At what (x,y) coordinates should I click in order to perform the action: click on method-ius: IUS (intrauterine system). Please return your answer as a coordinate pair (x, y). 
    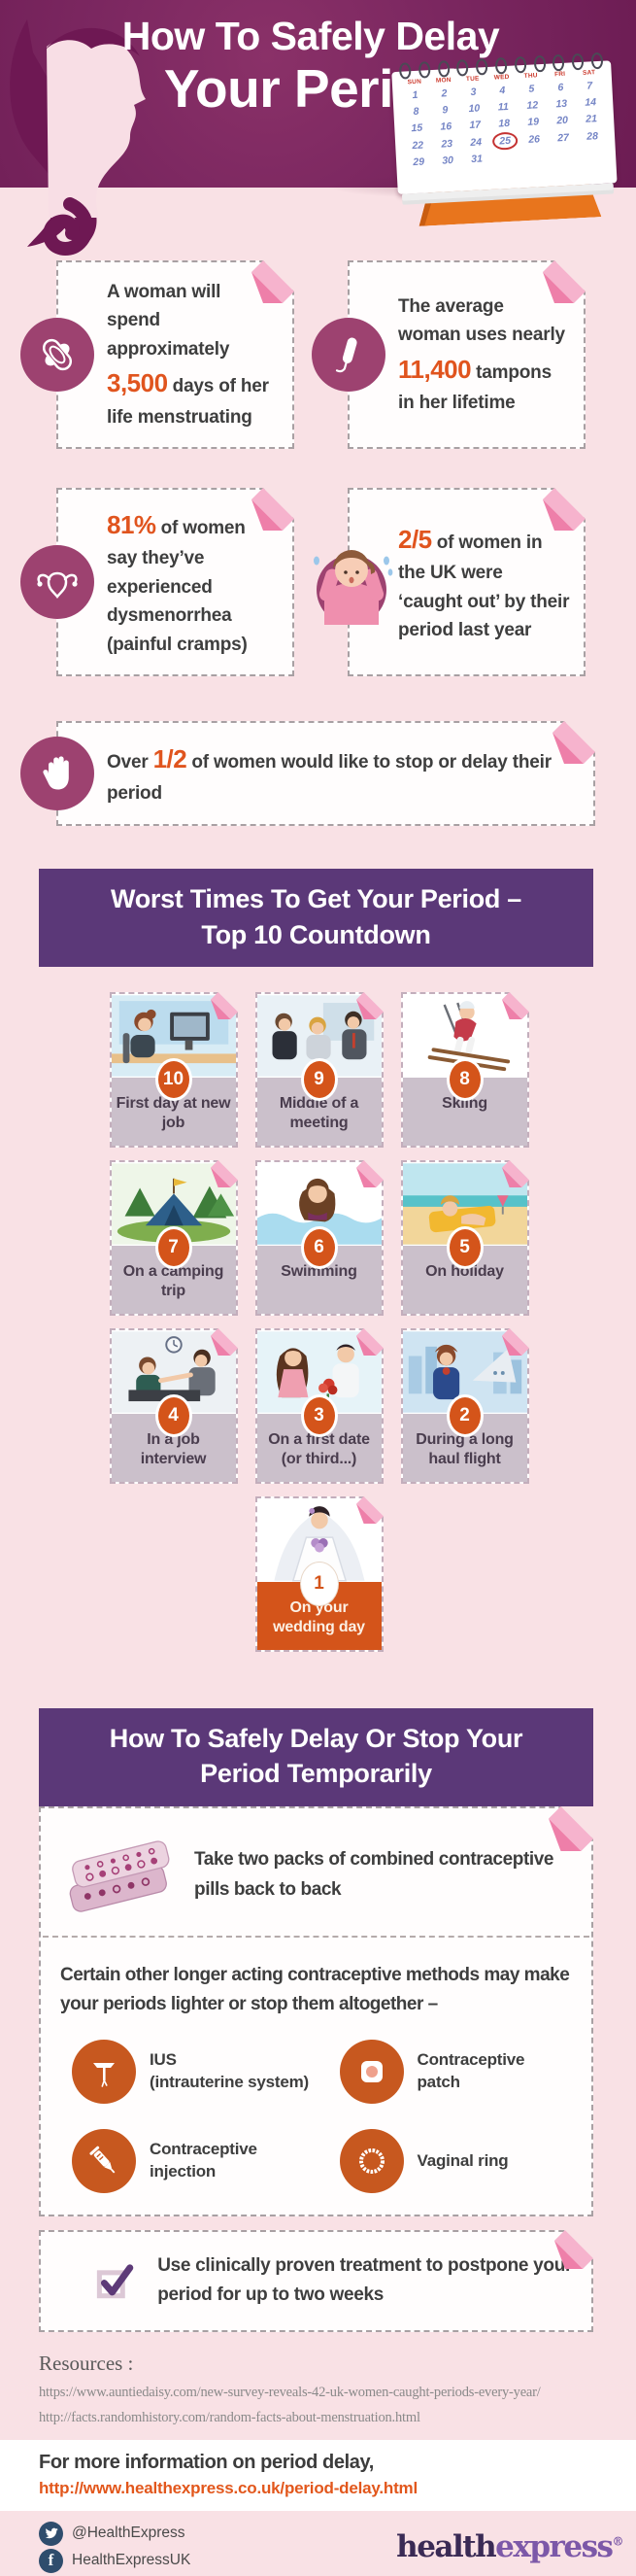
    Looking at the image, I should click on (183, 2073).